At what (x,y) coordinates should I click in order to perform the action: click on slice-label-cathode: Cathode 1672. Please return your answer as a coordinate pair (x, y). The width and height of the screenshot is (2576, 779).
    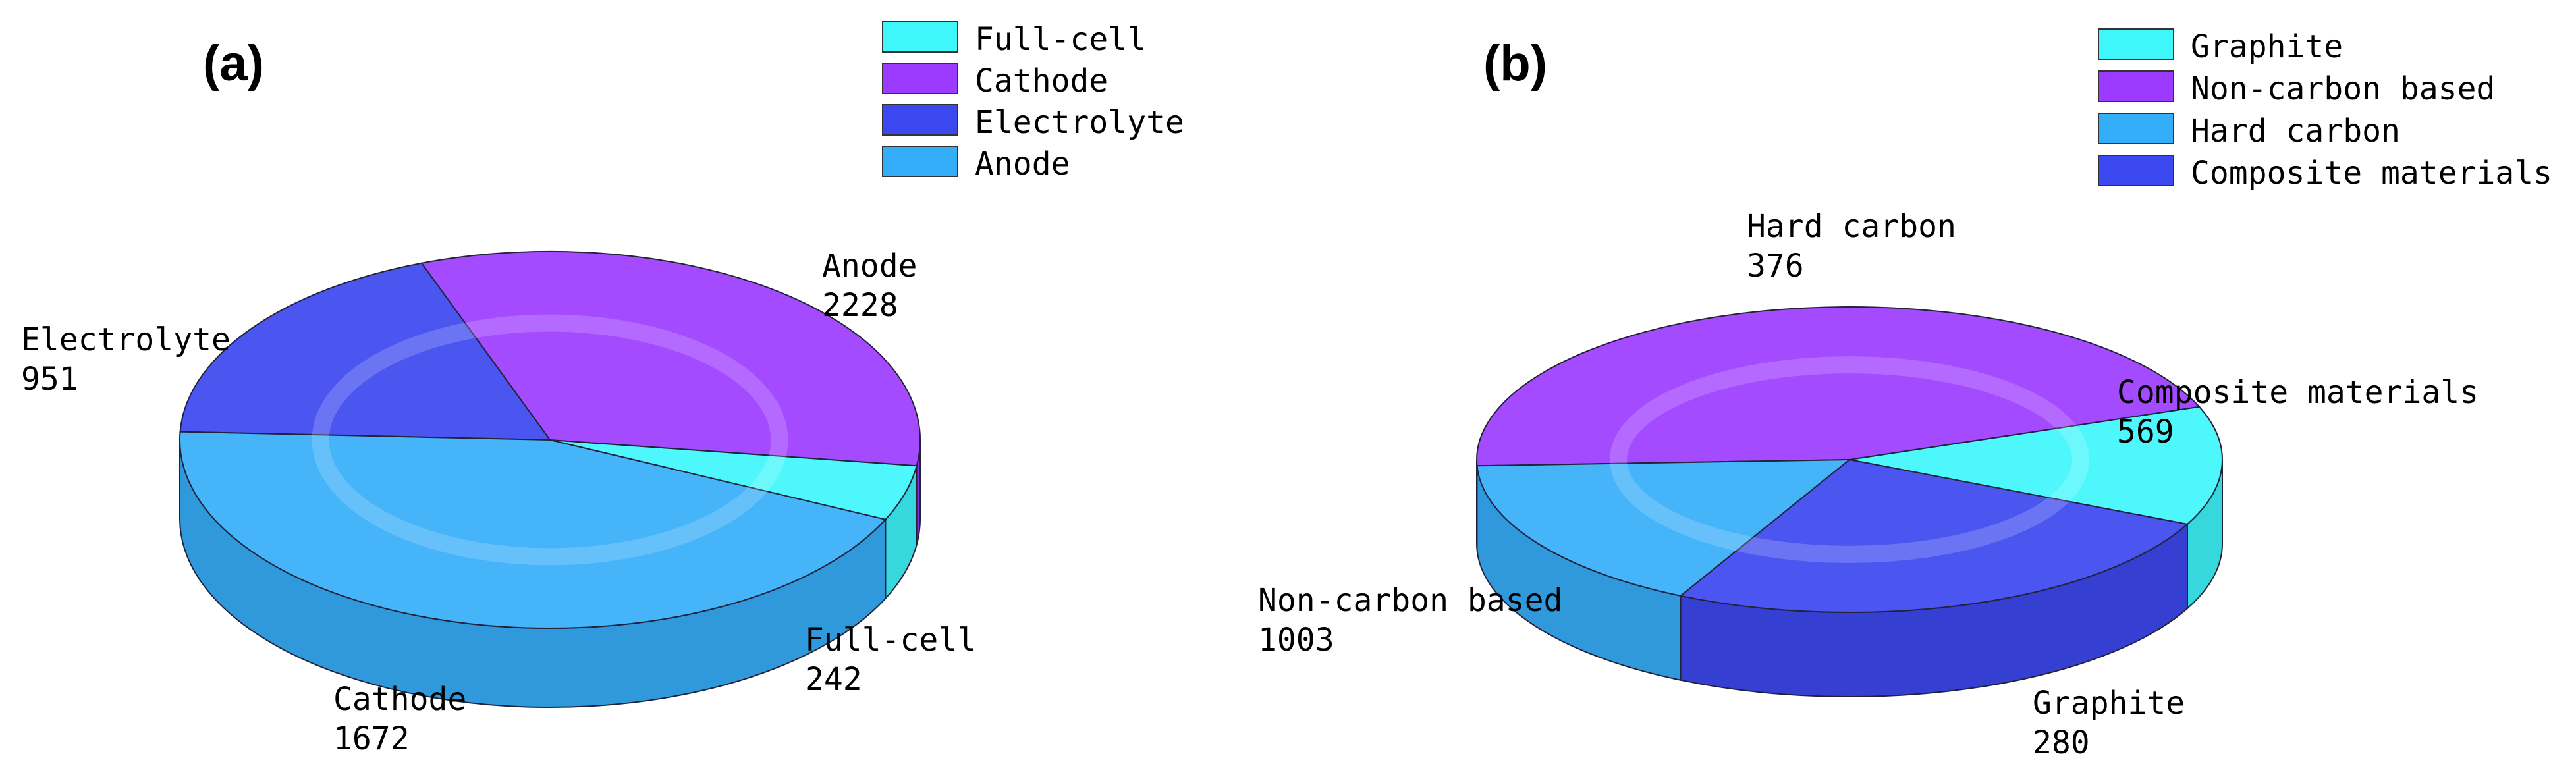
    Looking at the image, I should click on (399, 719).